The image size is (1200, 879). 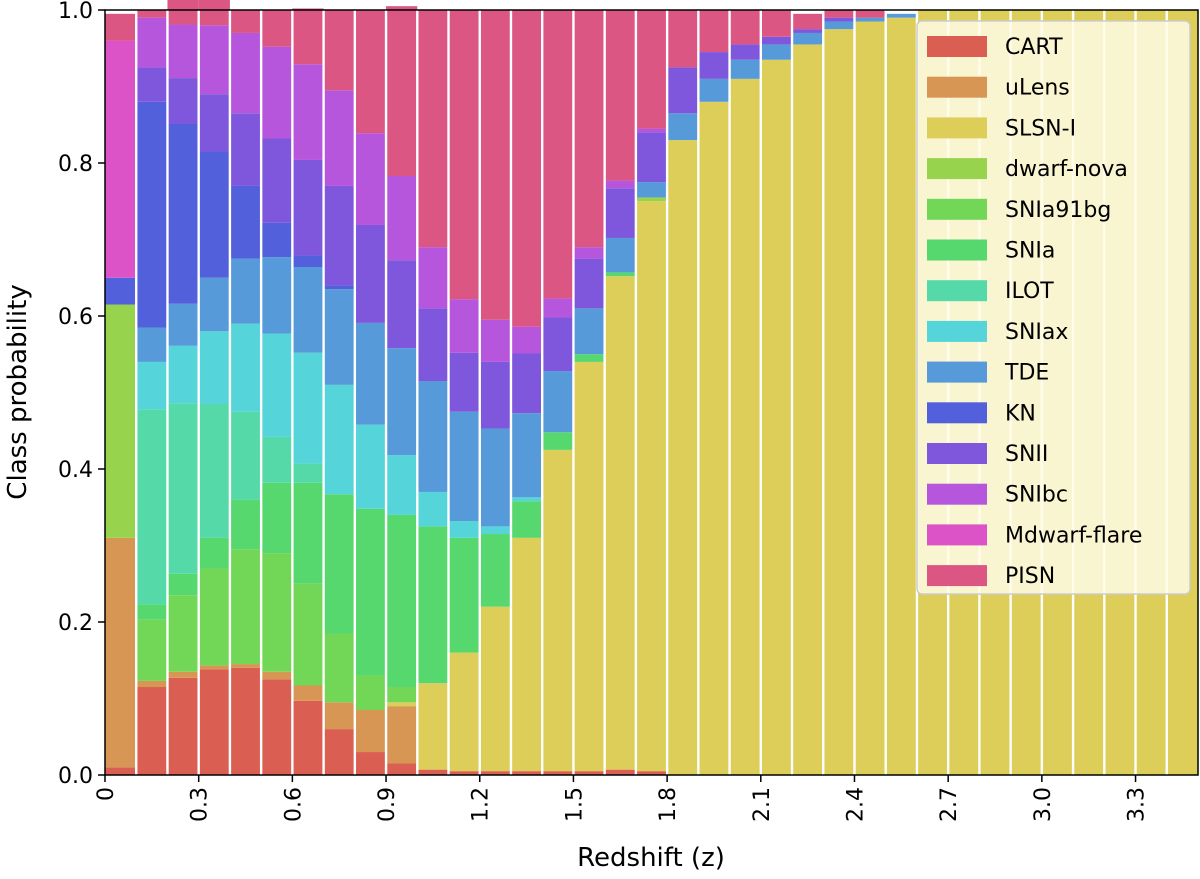 I want to click on x-tick-label: 0, so click(x=106, y=794).